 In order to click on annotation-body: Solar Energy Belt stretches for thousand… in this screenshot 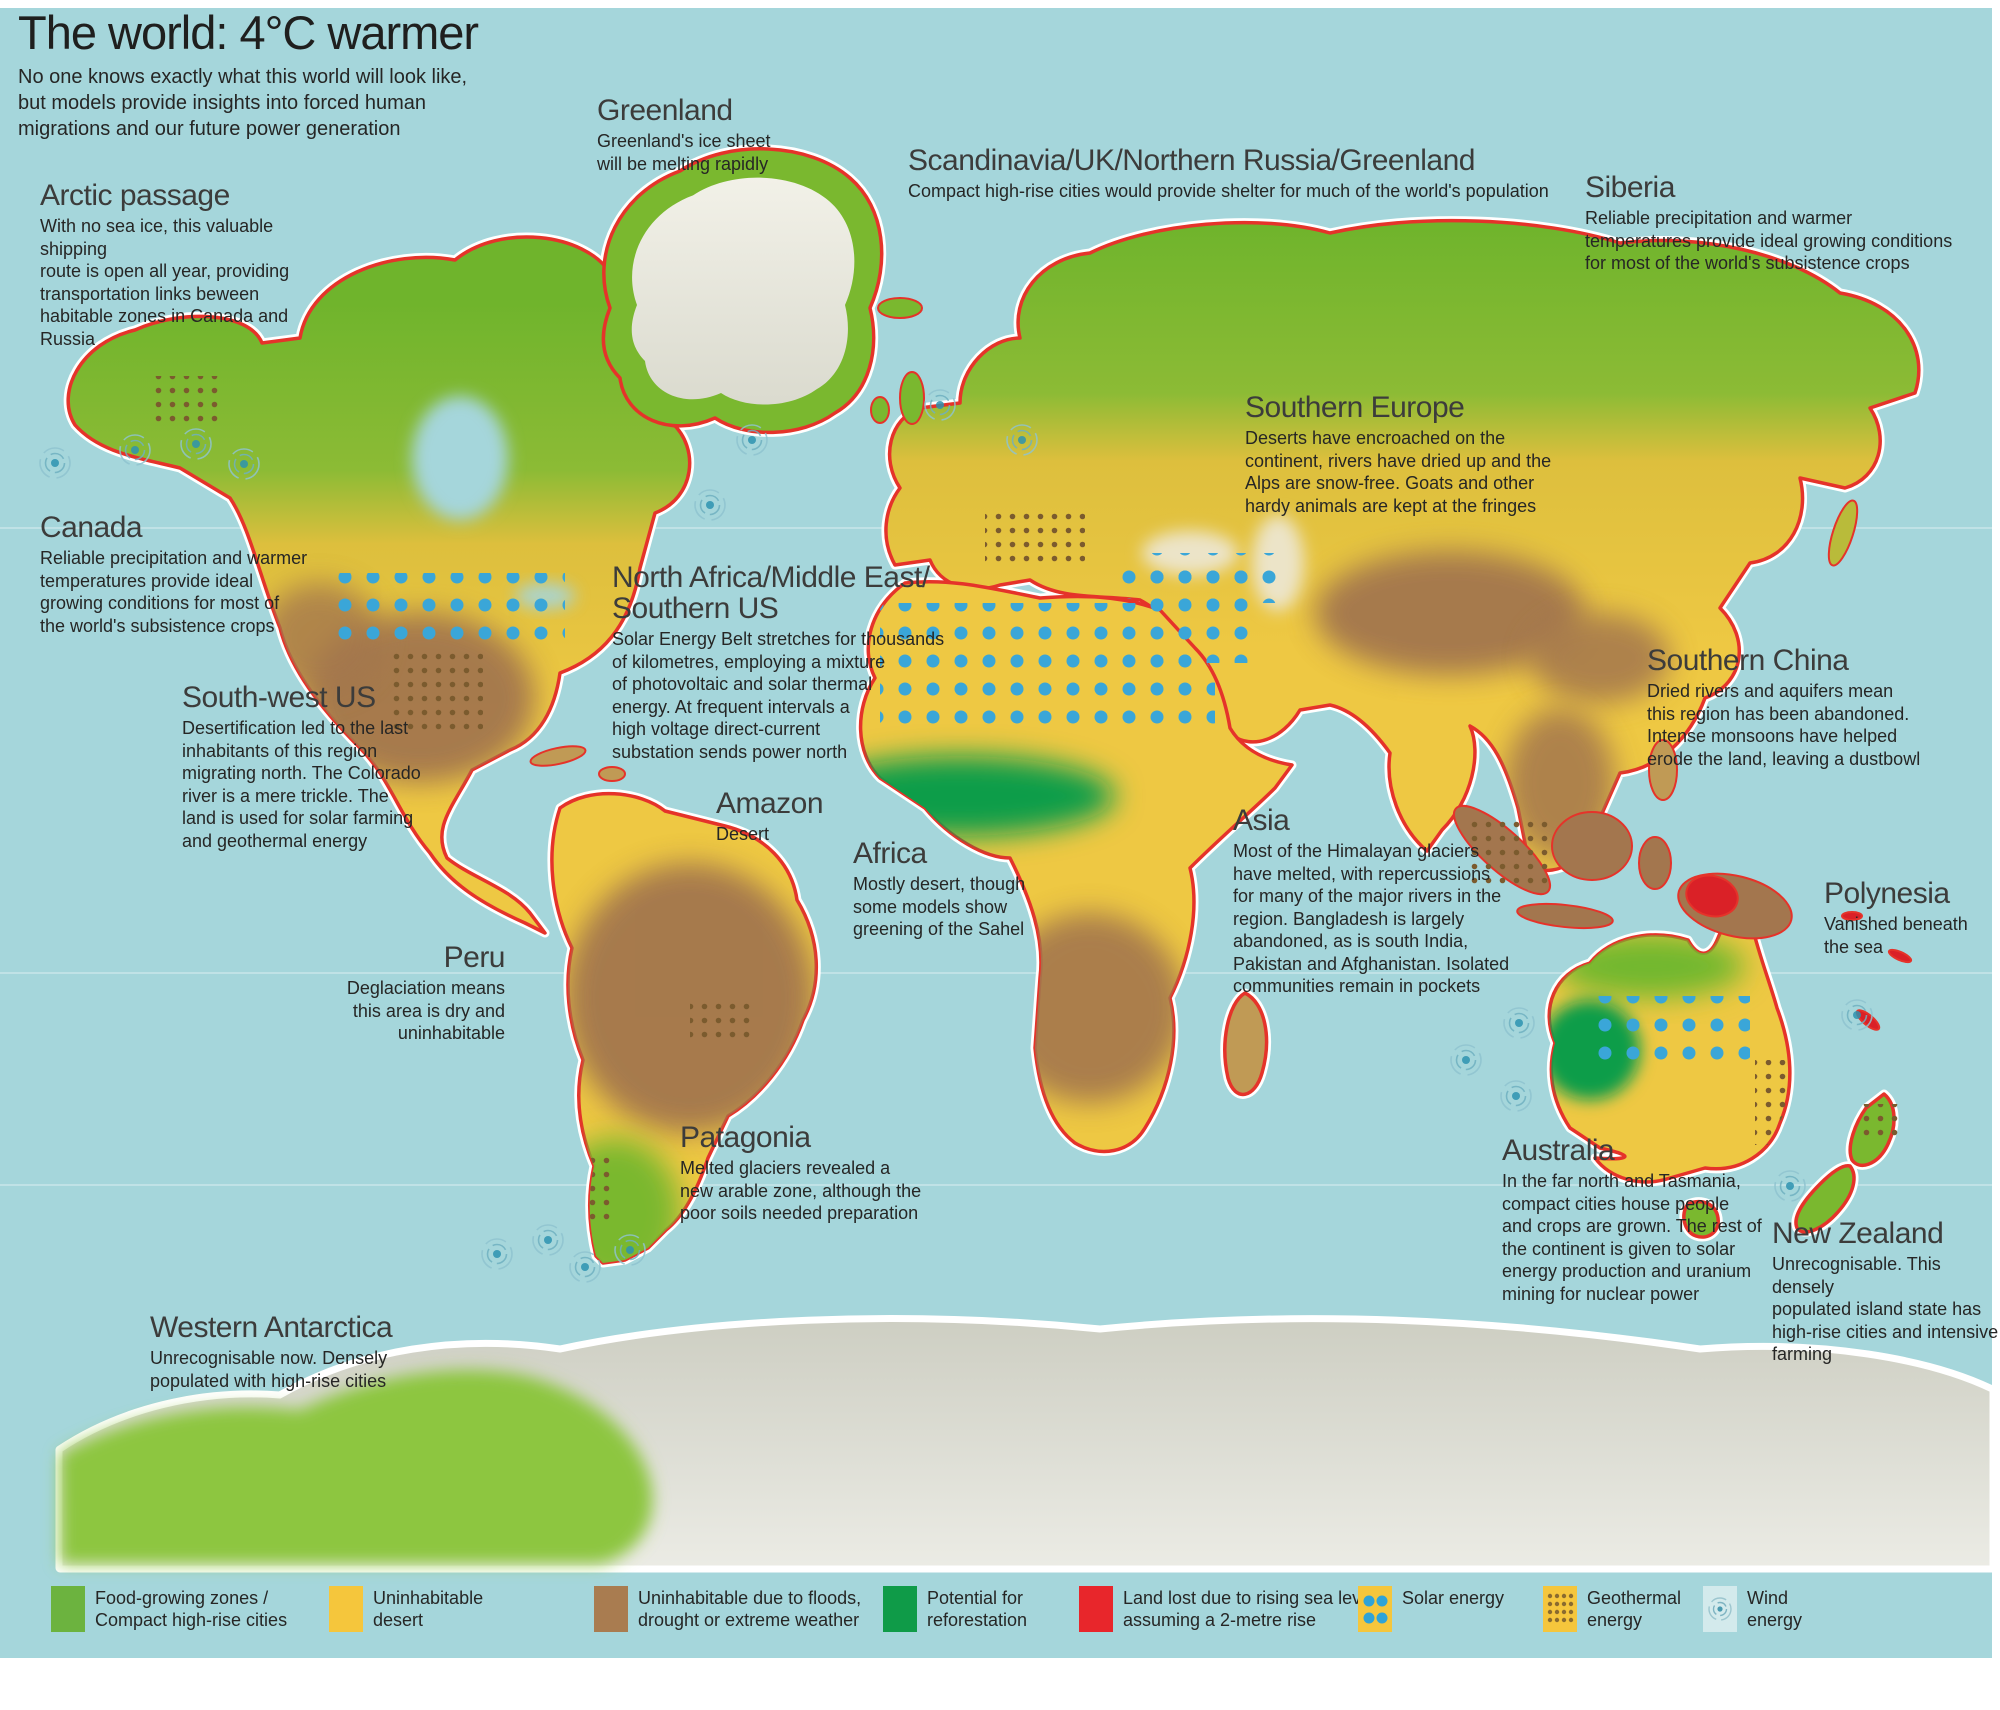, I will do `click(778, 695)`.